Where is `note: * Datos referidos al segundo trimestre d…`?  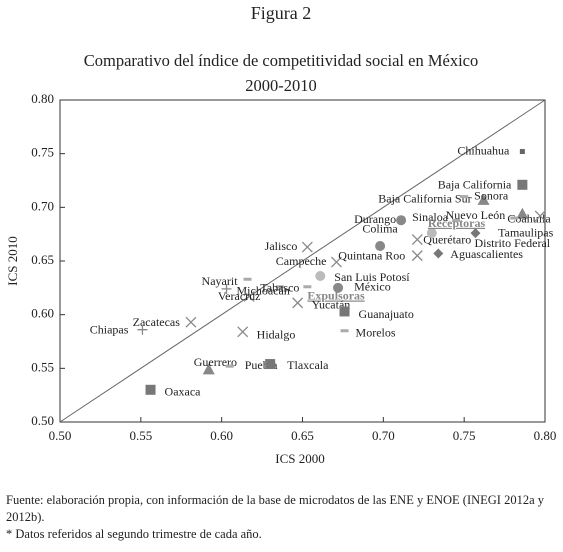
note: * Datos referidos al segundo trimestre d… is located at coordinates (134, 534).